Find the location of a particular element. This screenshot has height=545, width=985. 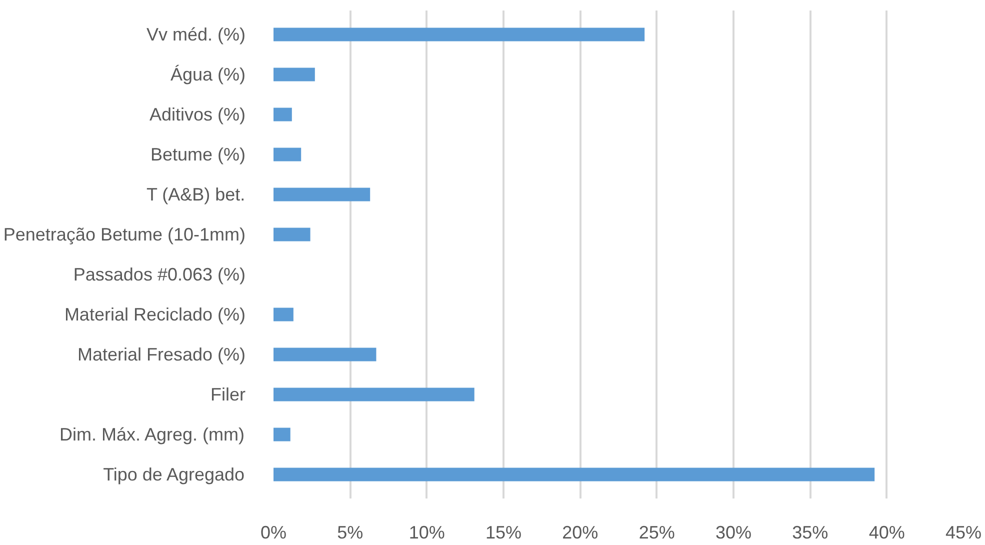

x-tick-label: 5% is located at coordinates (350, 532).